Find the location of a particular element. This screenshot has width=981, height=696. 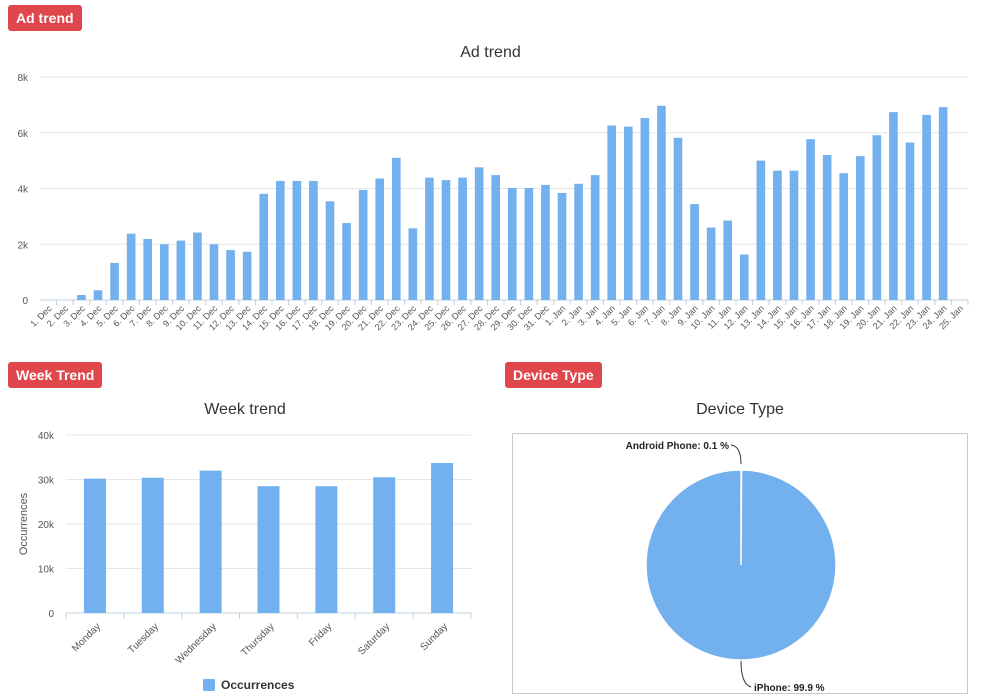

legend-label: Occurrences is located at coordinates (258, 685).